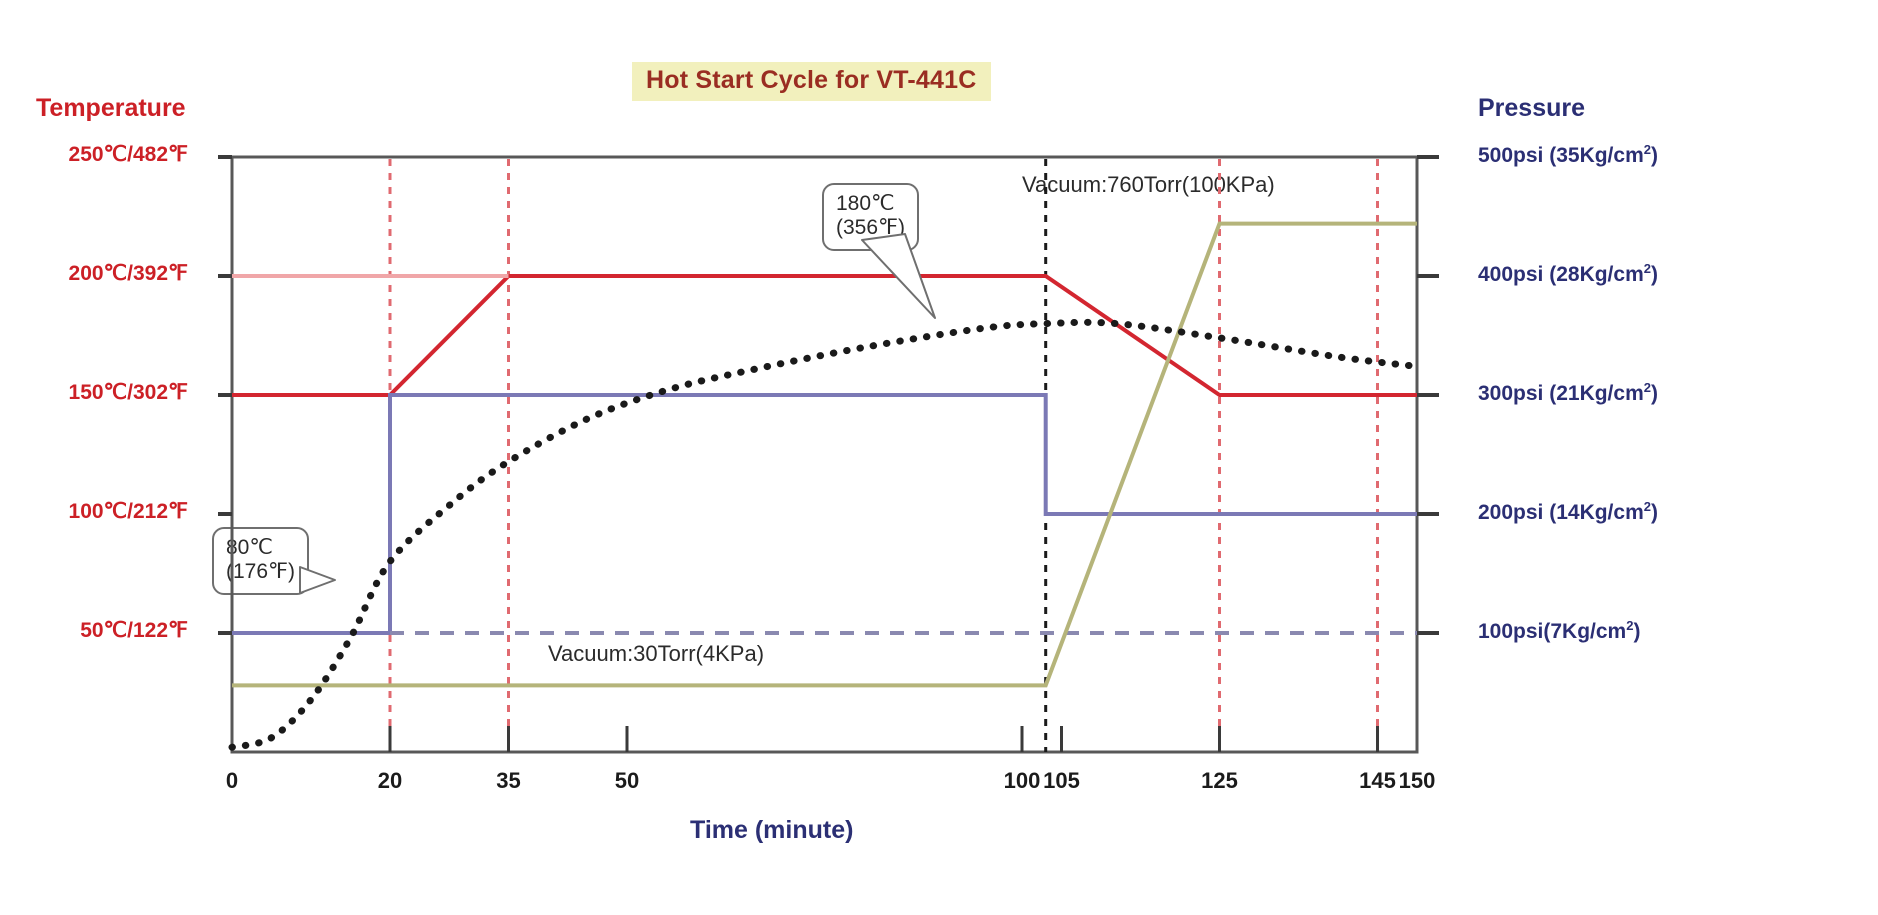 The image size is (1878, 915). What do you see at coordinates (1377, 780) in the screenshot?
I see `x-axis-tick-7: 145` at bounding box center [1377, 780].